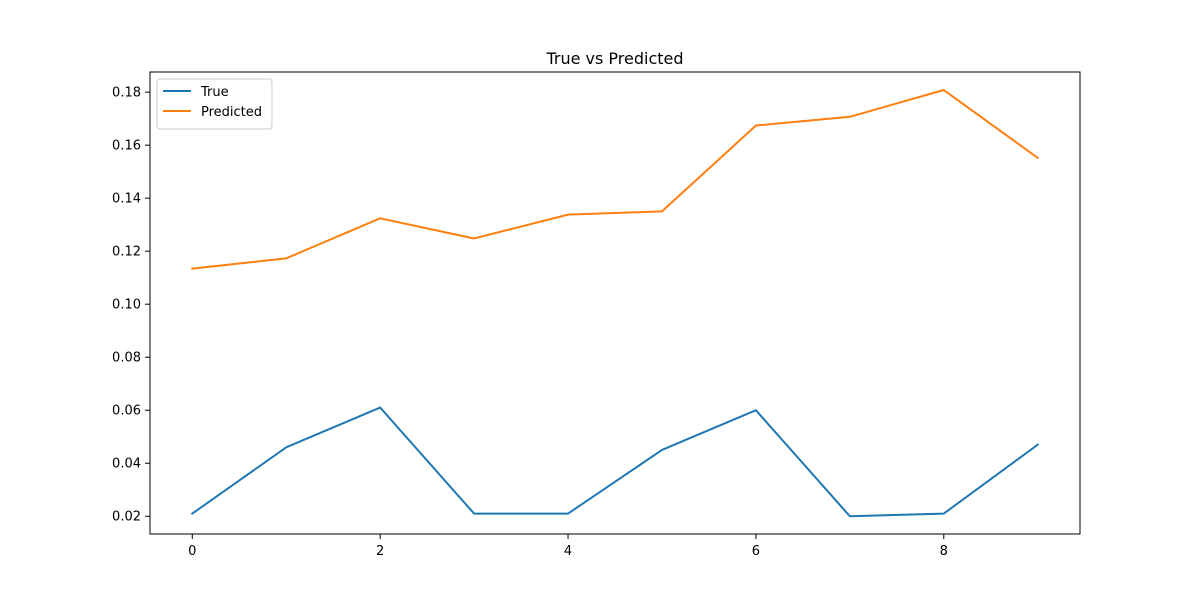  I want to click on legend: True Predicted, so click(214, 104).